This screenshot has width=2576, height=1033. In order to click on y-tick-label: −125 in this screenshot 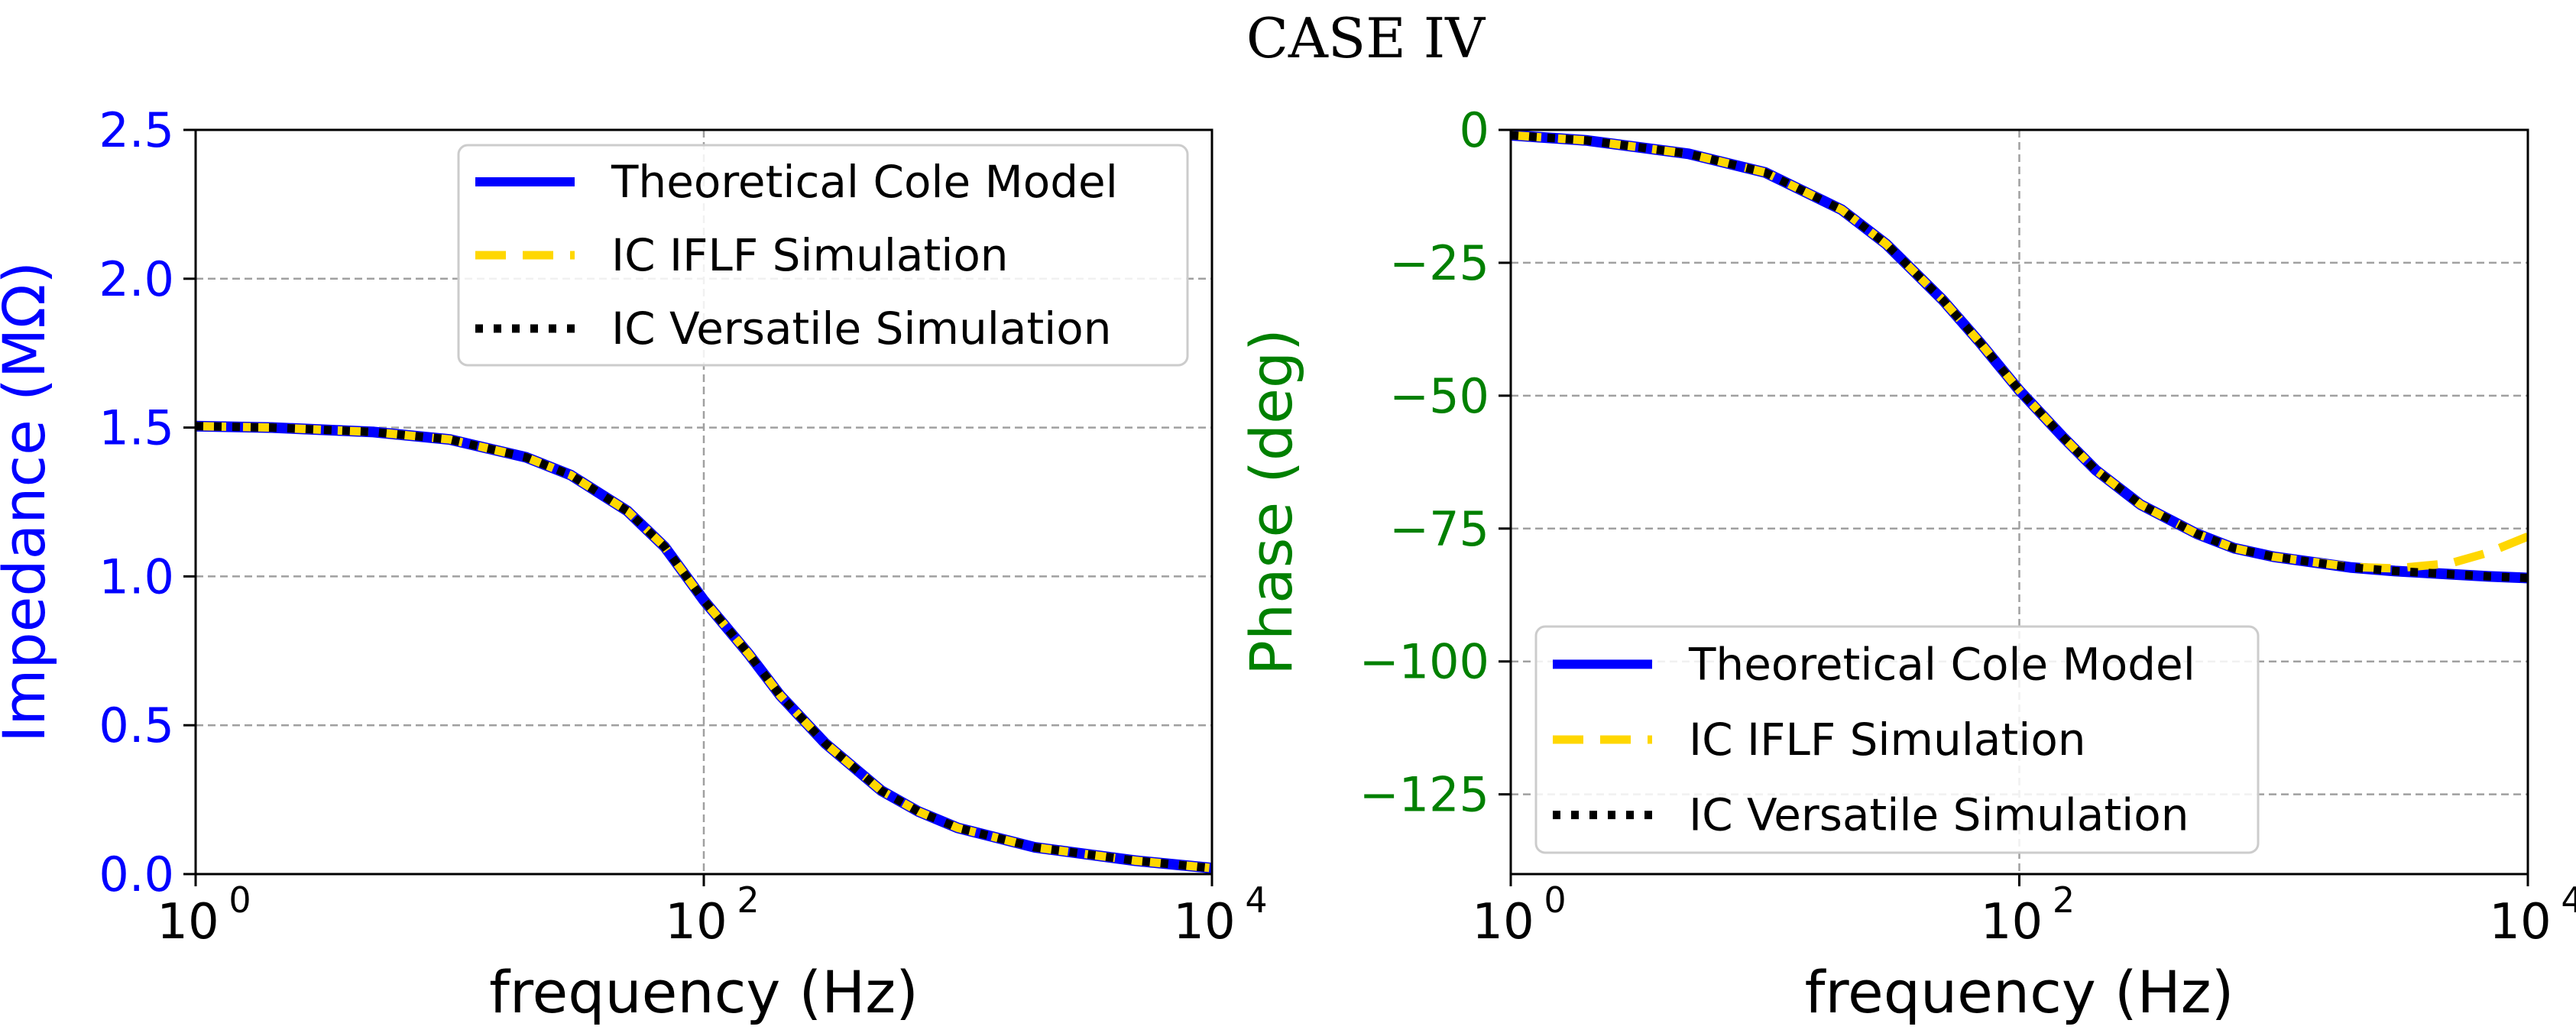, I will do `click(1424, 795)`.